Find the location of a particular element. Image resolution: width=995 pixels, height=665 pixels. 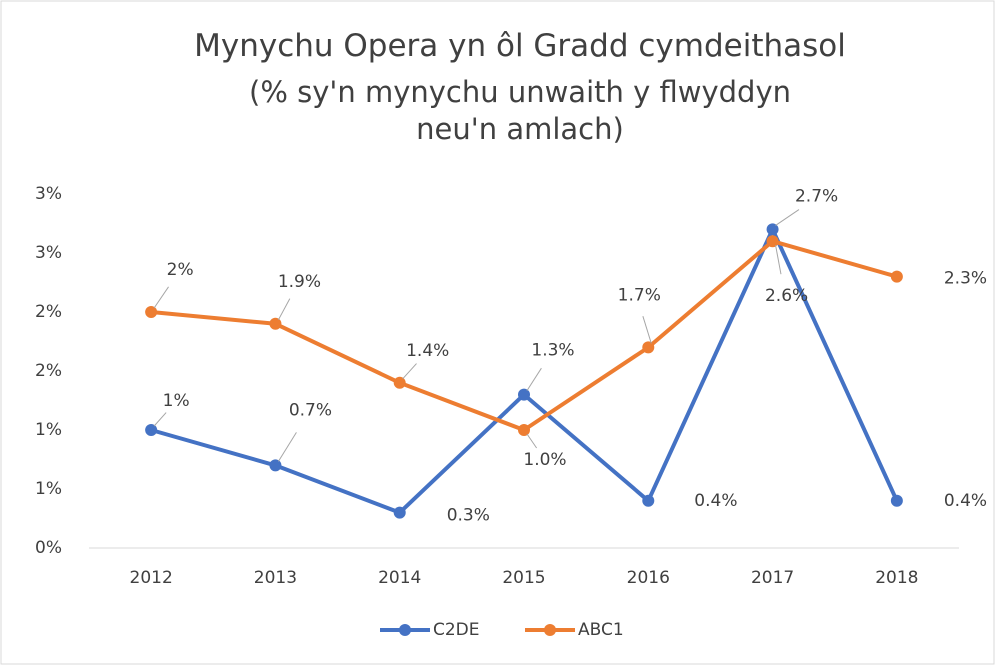

chart-title: Mynychu Opera yn ôl Gradd cymdeithasol is located at coordinates (520, 46).